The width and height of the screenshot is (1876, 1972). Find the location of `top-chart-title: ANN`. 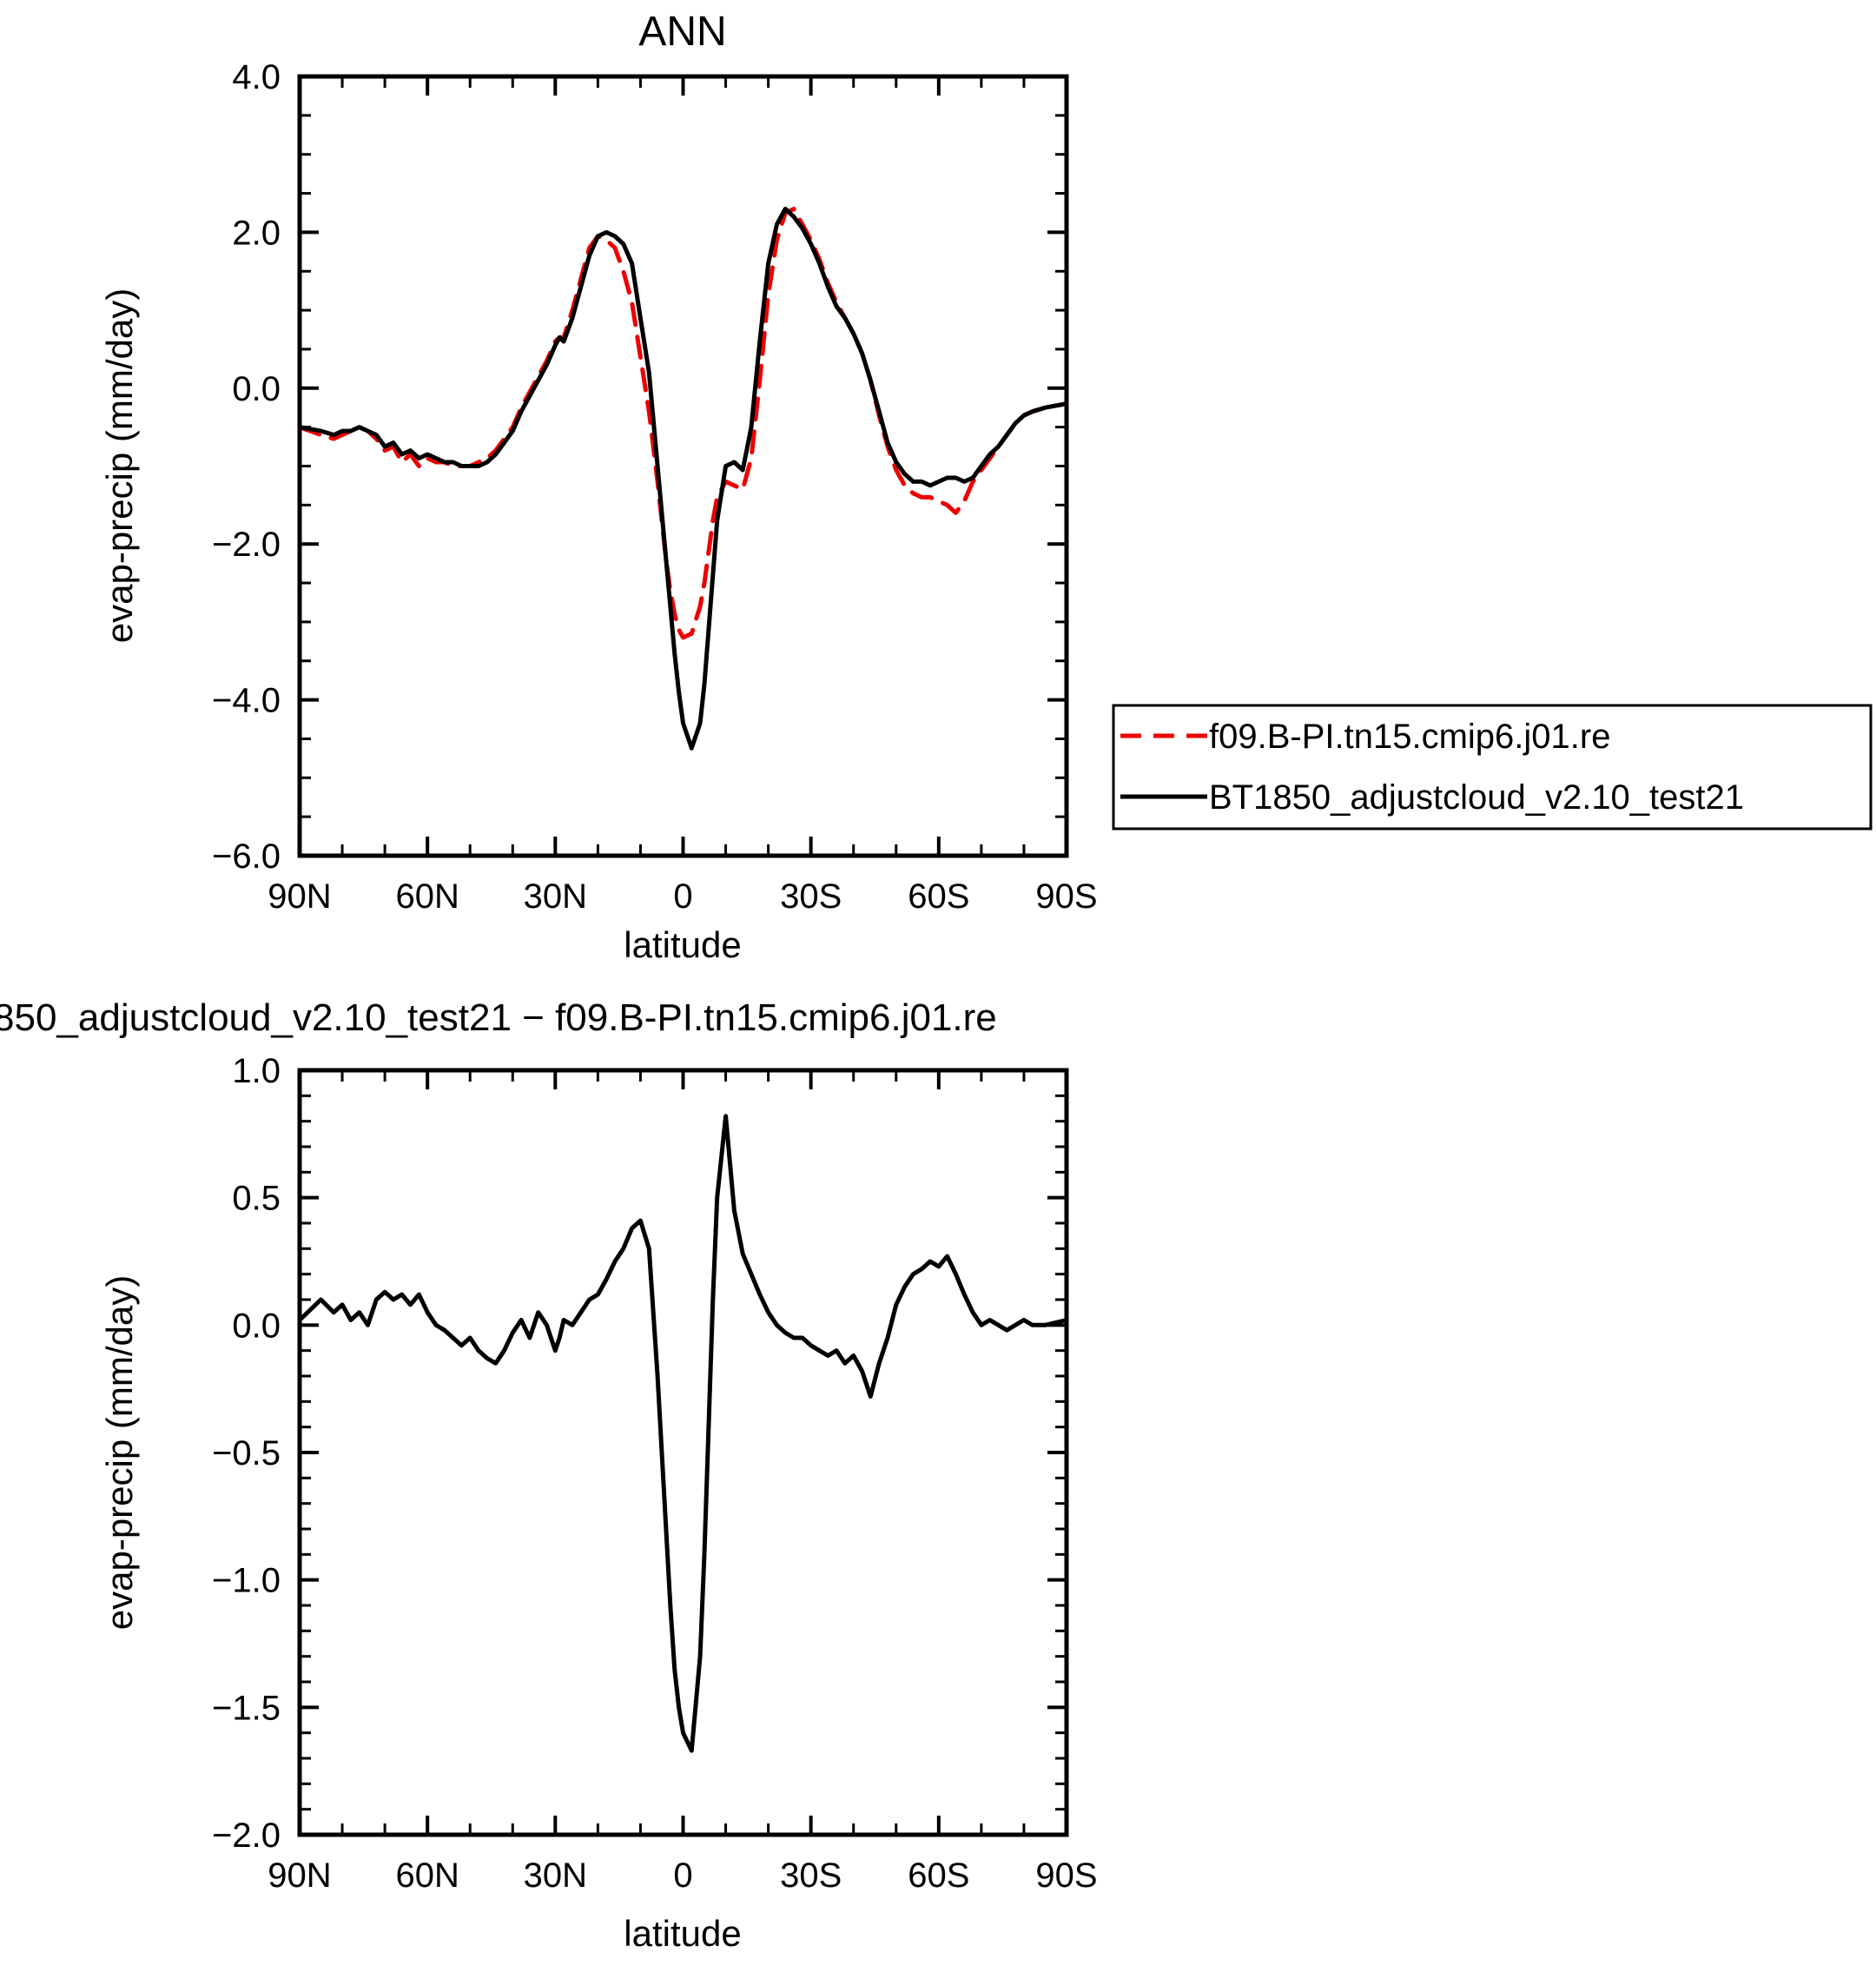

top-chart-title: ANN is located at coordinates (682, 32).